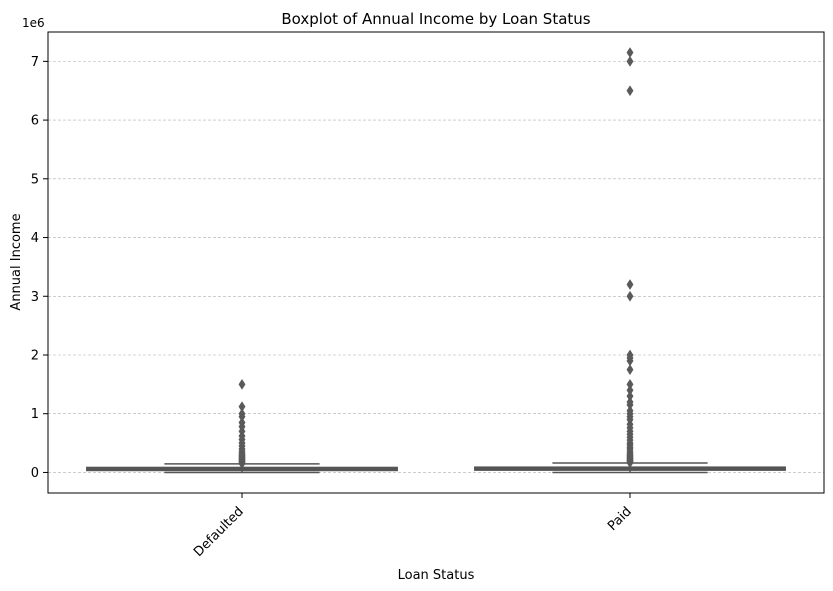 Image resolution: width=833 pixels, height=591 pixels. I want to click on x-axis-label: Loan Status, so click(436, 575).